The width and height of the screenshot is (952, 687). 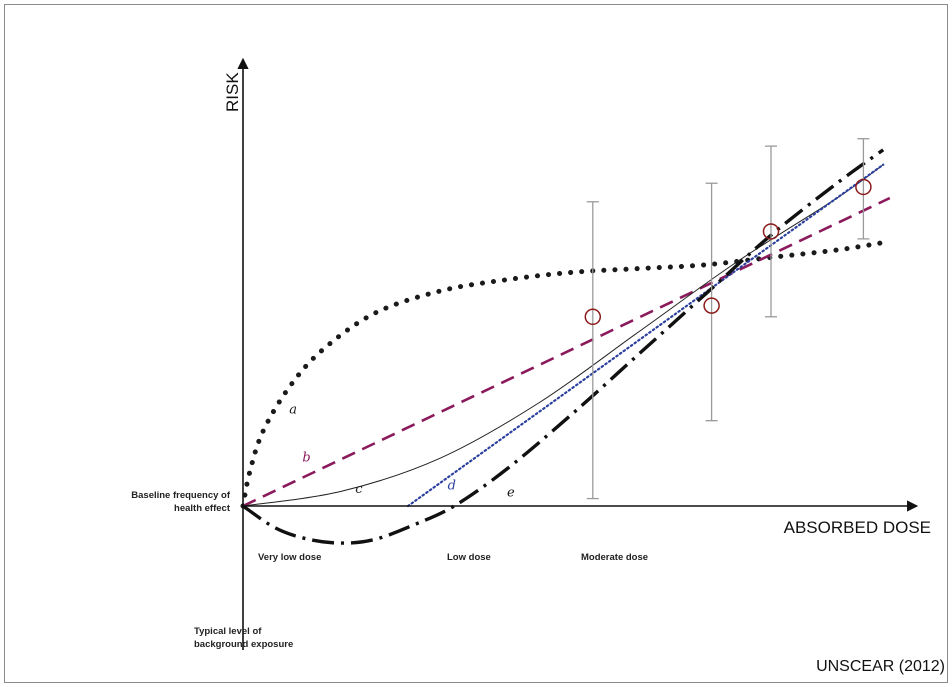 I want to click on curve-label-d: d, so click(x=452, y=485).